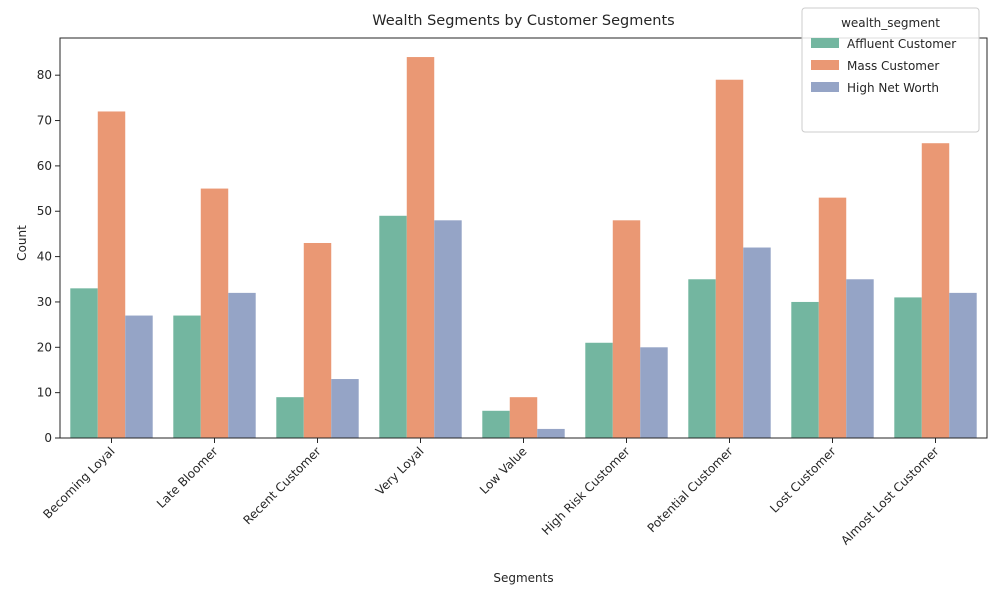 The image size is (1000, 600). I want to click on y-axis: 0 10 20 30 40 50 60 70 80, so click(48, 256).